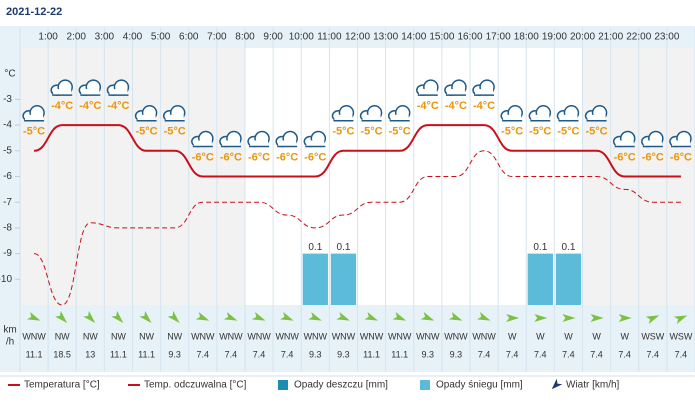  What do you see at coordinates (62, 354) in the screenshot?
I see `wind-speed: 18.5` at bounding box center [62, 354].